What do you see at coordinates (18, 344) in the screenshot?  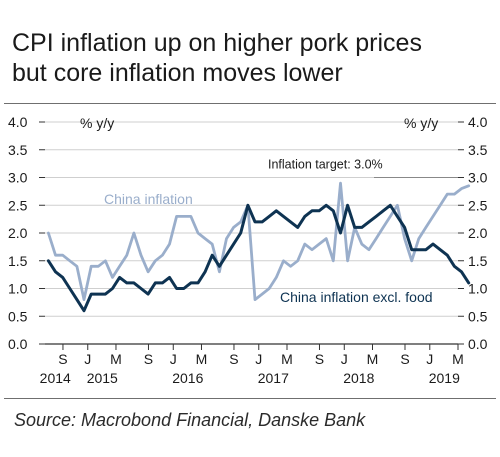 I see `y-tick-label-left: 0.0` at bounding box center [18, 344].